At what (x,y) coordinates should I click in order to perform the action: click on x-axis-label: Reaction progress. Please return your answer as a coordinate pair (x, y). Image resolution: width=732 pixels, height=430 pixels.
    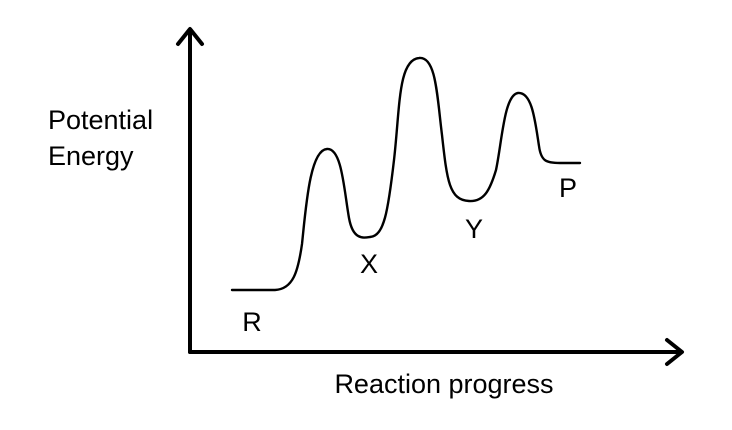
    Looking at the image, I should click on (443, 384).